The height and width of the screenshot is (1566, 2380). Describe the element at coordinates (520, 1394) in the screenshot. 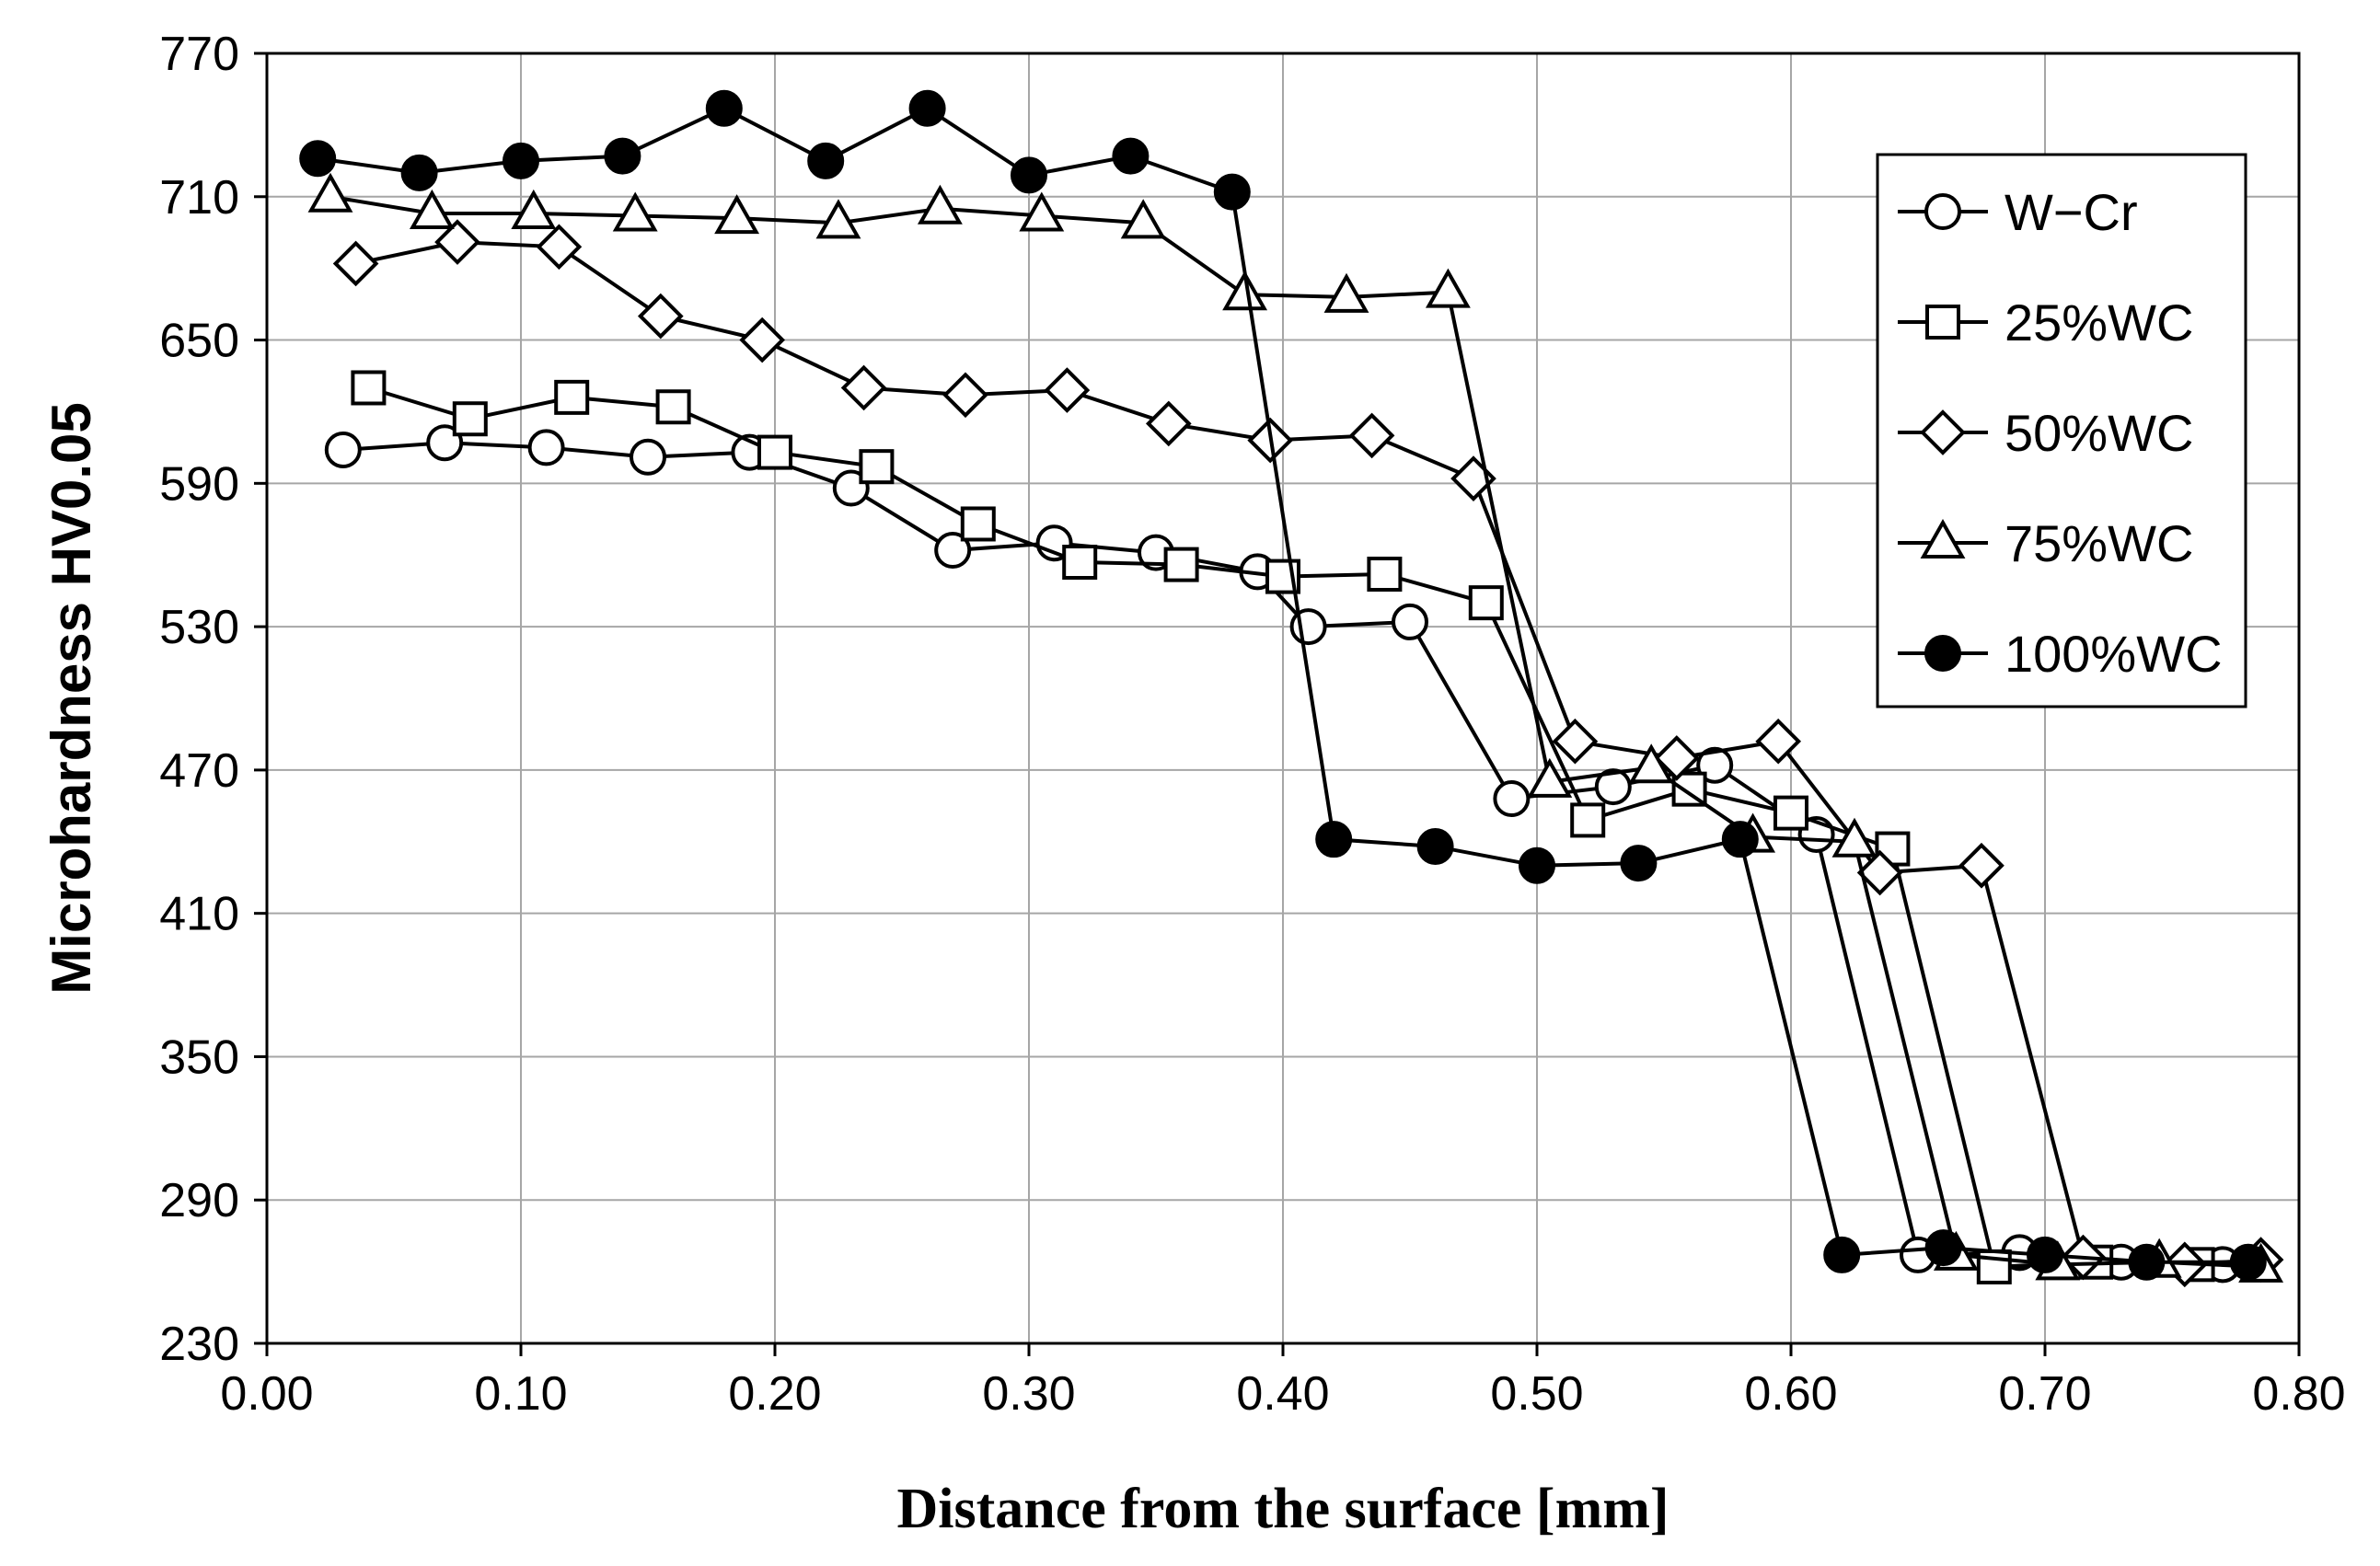

I see `x-tick-label: 0.10` at that location.